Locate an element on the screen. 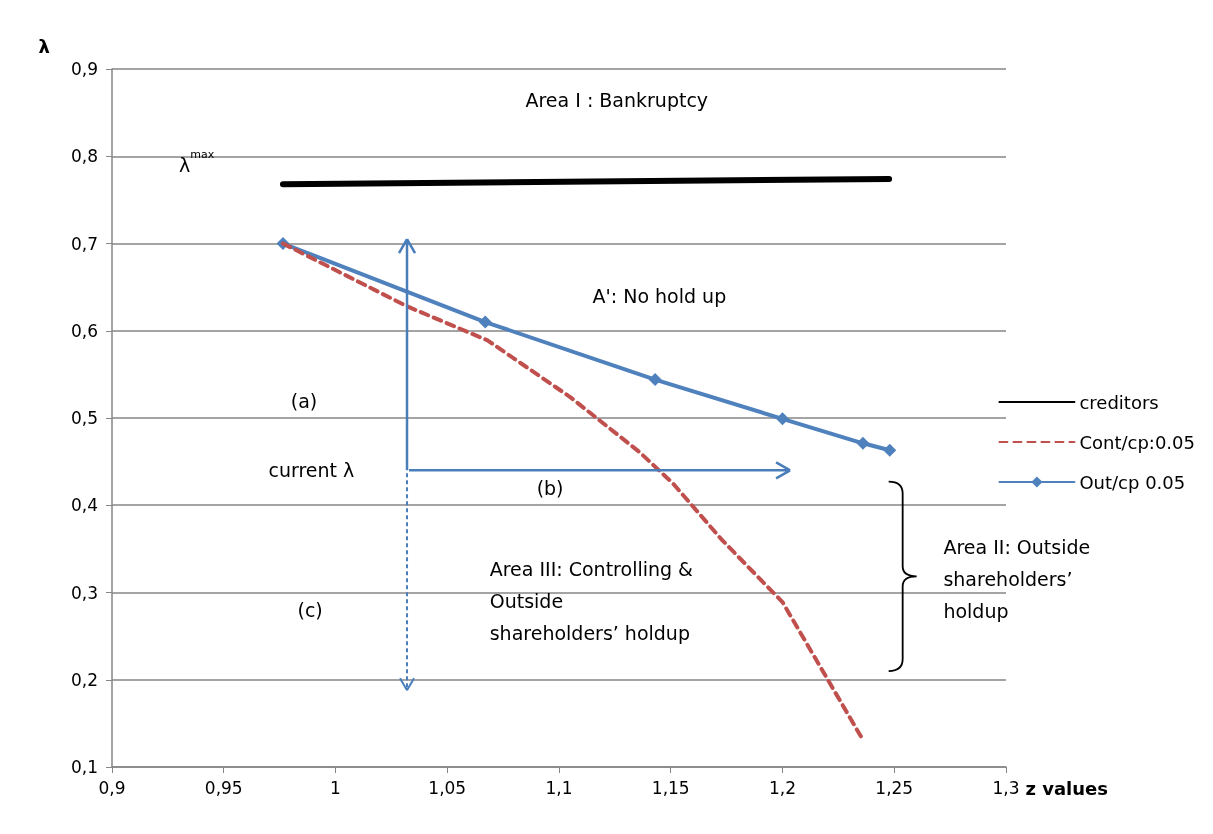 The height and width of the screenshot is (834, 1213). annotation: Area I : Bankruptcy is located at coordinates (617, 99).